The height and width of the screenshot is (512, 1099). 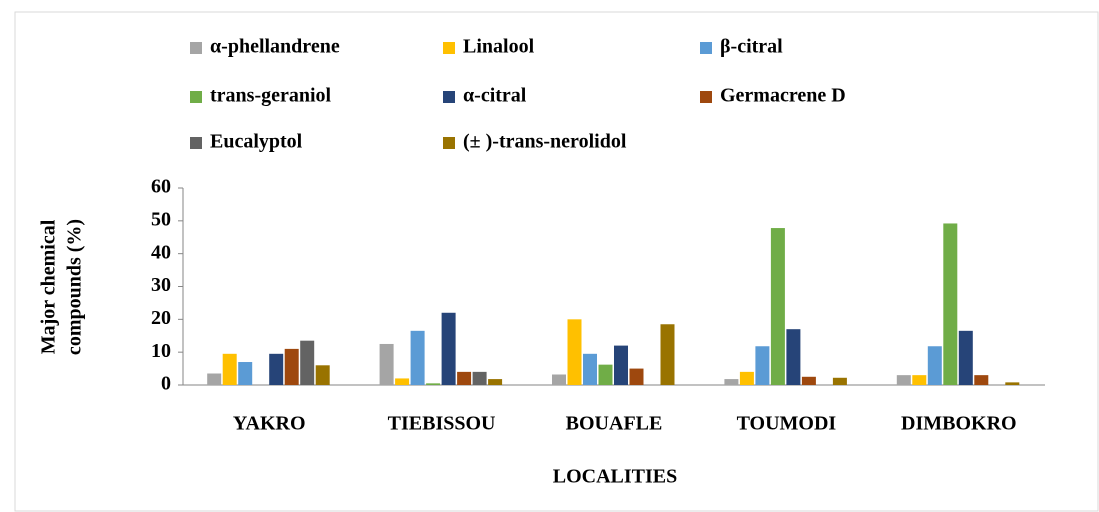 I want to click on y-tick-label: 60, so click(x=161, y=187).